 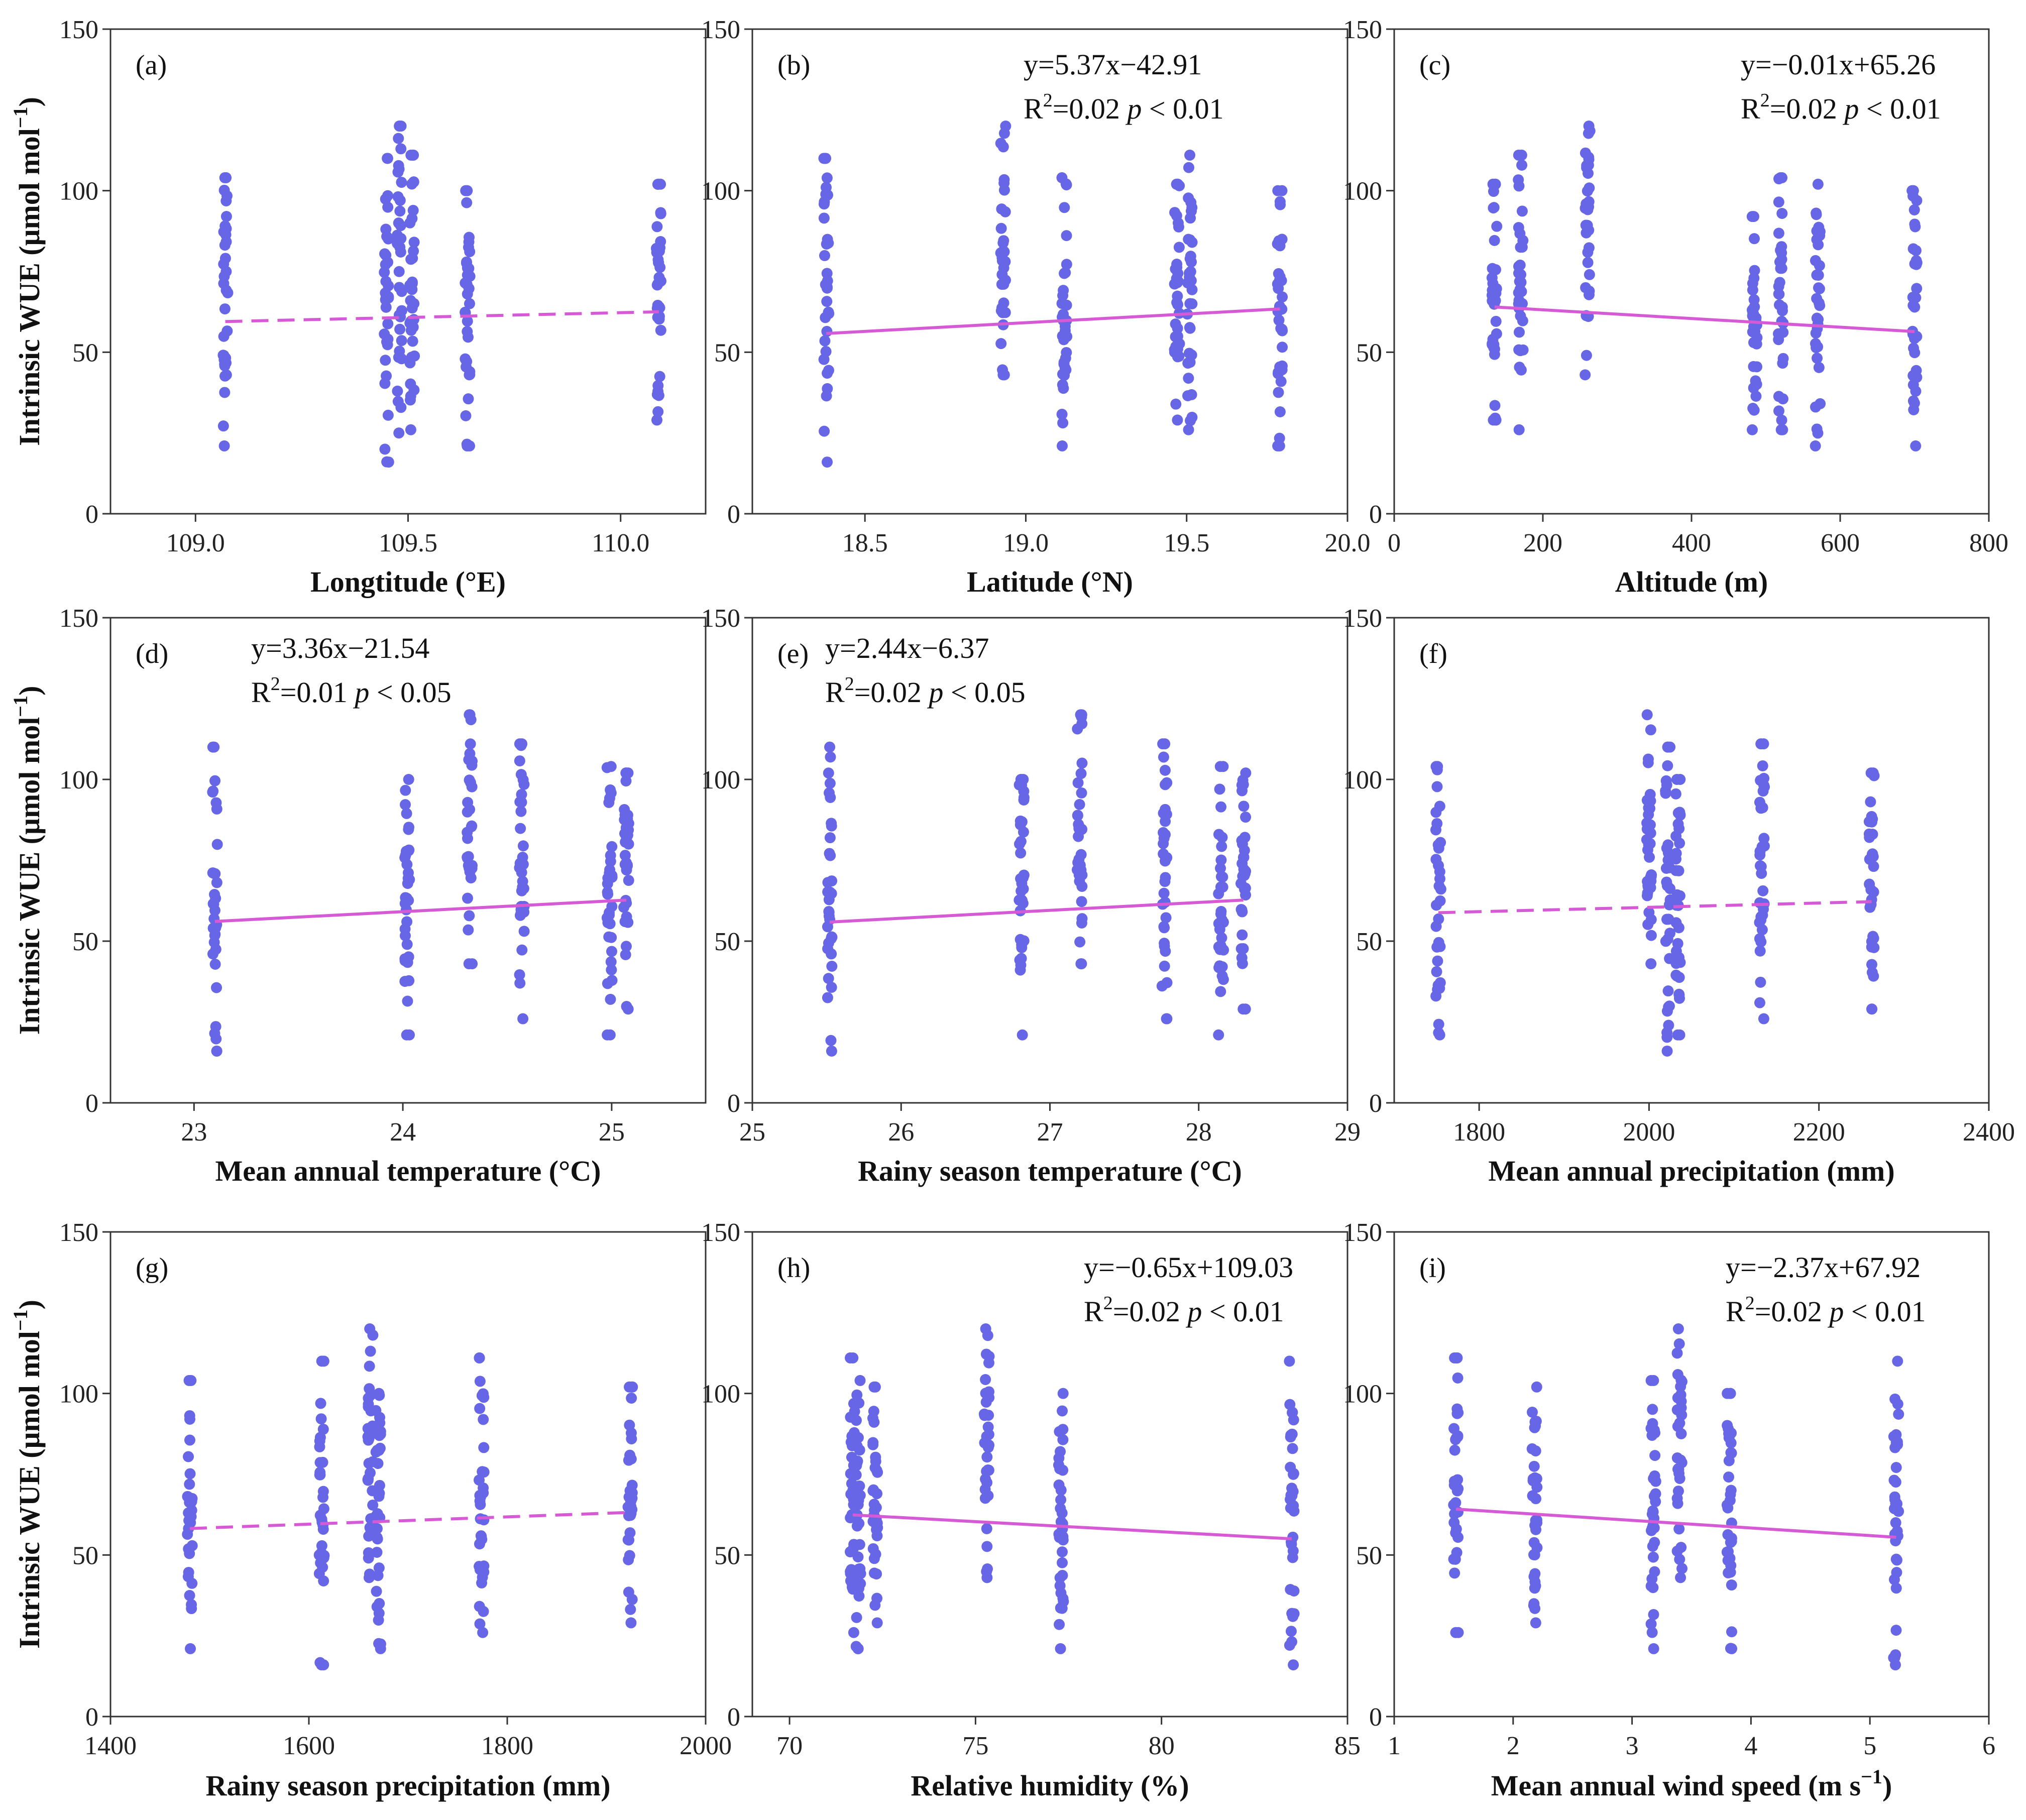 I want to click on x-tick-label: 5, so click(x=1869, y=1746).